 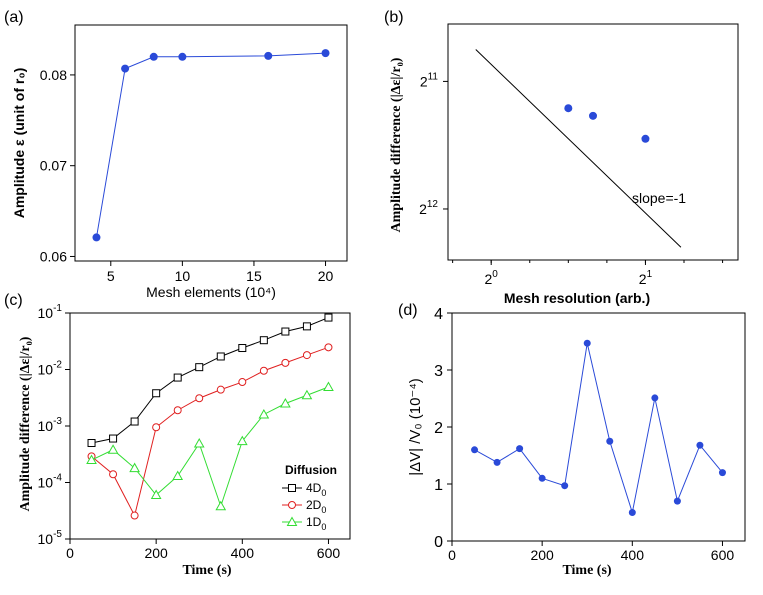 What do you see at coordinates (415, 427) in the screenshot?
I see `panel-d-y-axis-label: |ΔV| /V₀ (10⁻⁴)` at bounding box center [415, 427].